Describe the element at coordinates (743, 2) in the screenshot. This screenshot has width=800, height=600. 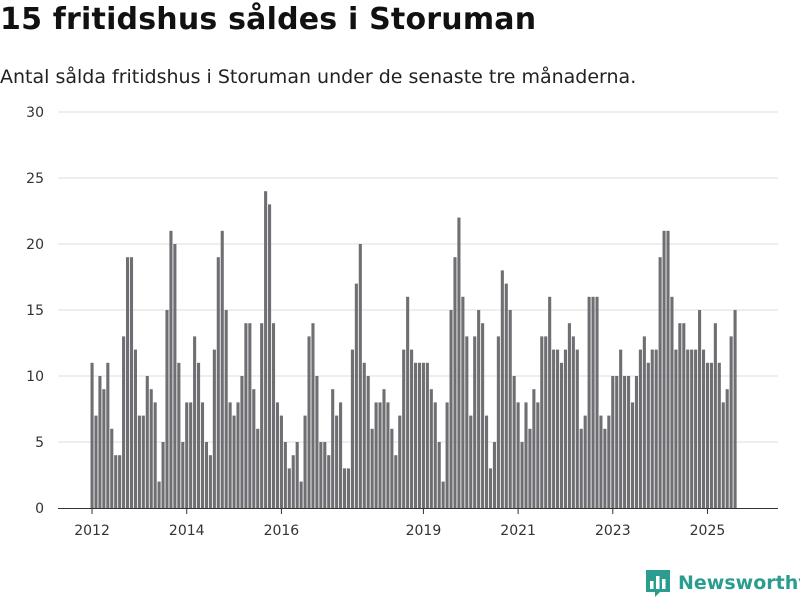
I see `annotations: 15` at that location.